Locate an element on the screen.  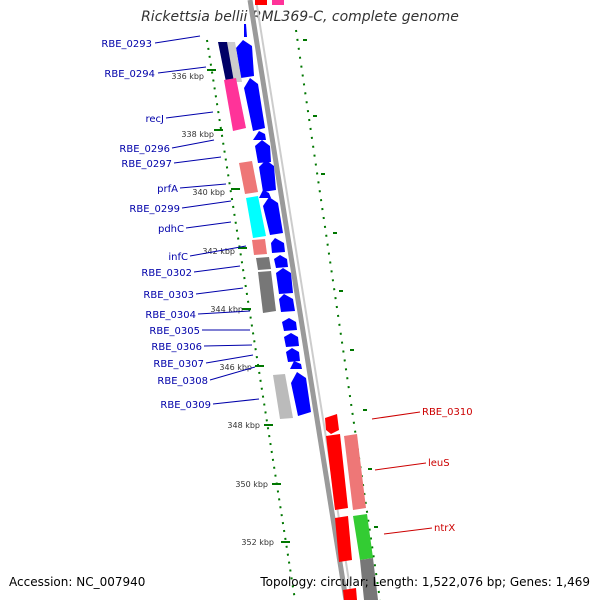
ruler-ring-inner is located at coordinates (251, 319).